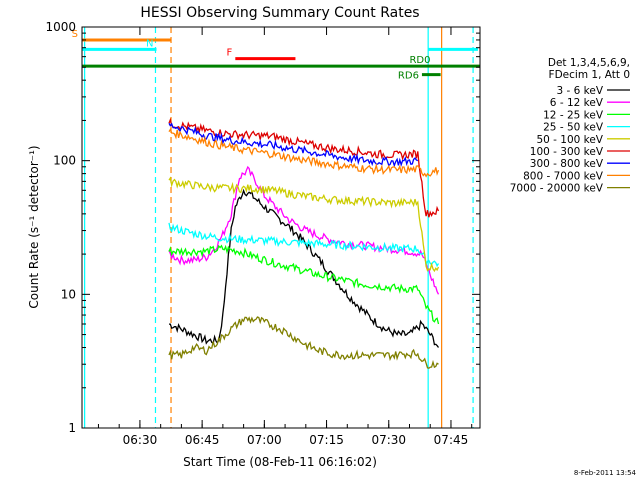  What do you see at coordinates (264, 440) in the screenshot?
I see `x-tick-label-3: 07:00` at bounding box center [264, 440].